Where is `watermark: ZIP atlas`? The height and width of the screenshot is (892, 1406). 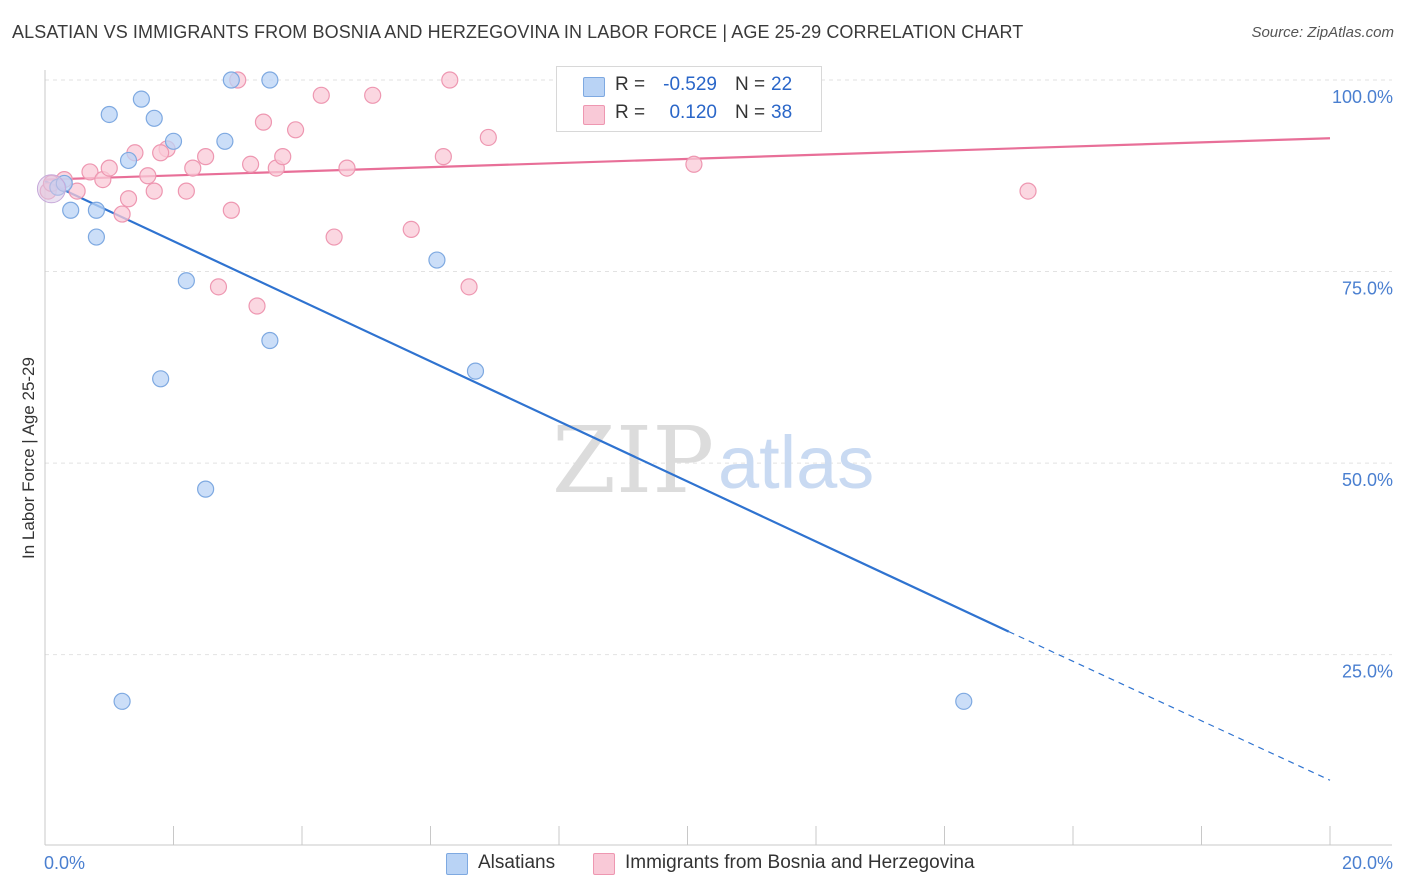
watermark: ZIP atlas is located at coordinates (713, 460).